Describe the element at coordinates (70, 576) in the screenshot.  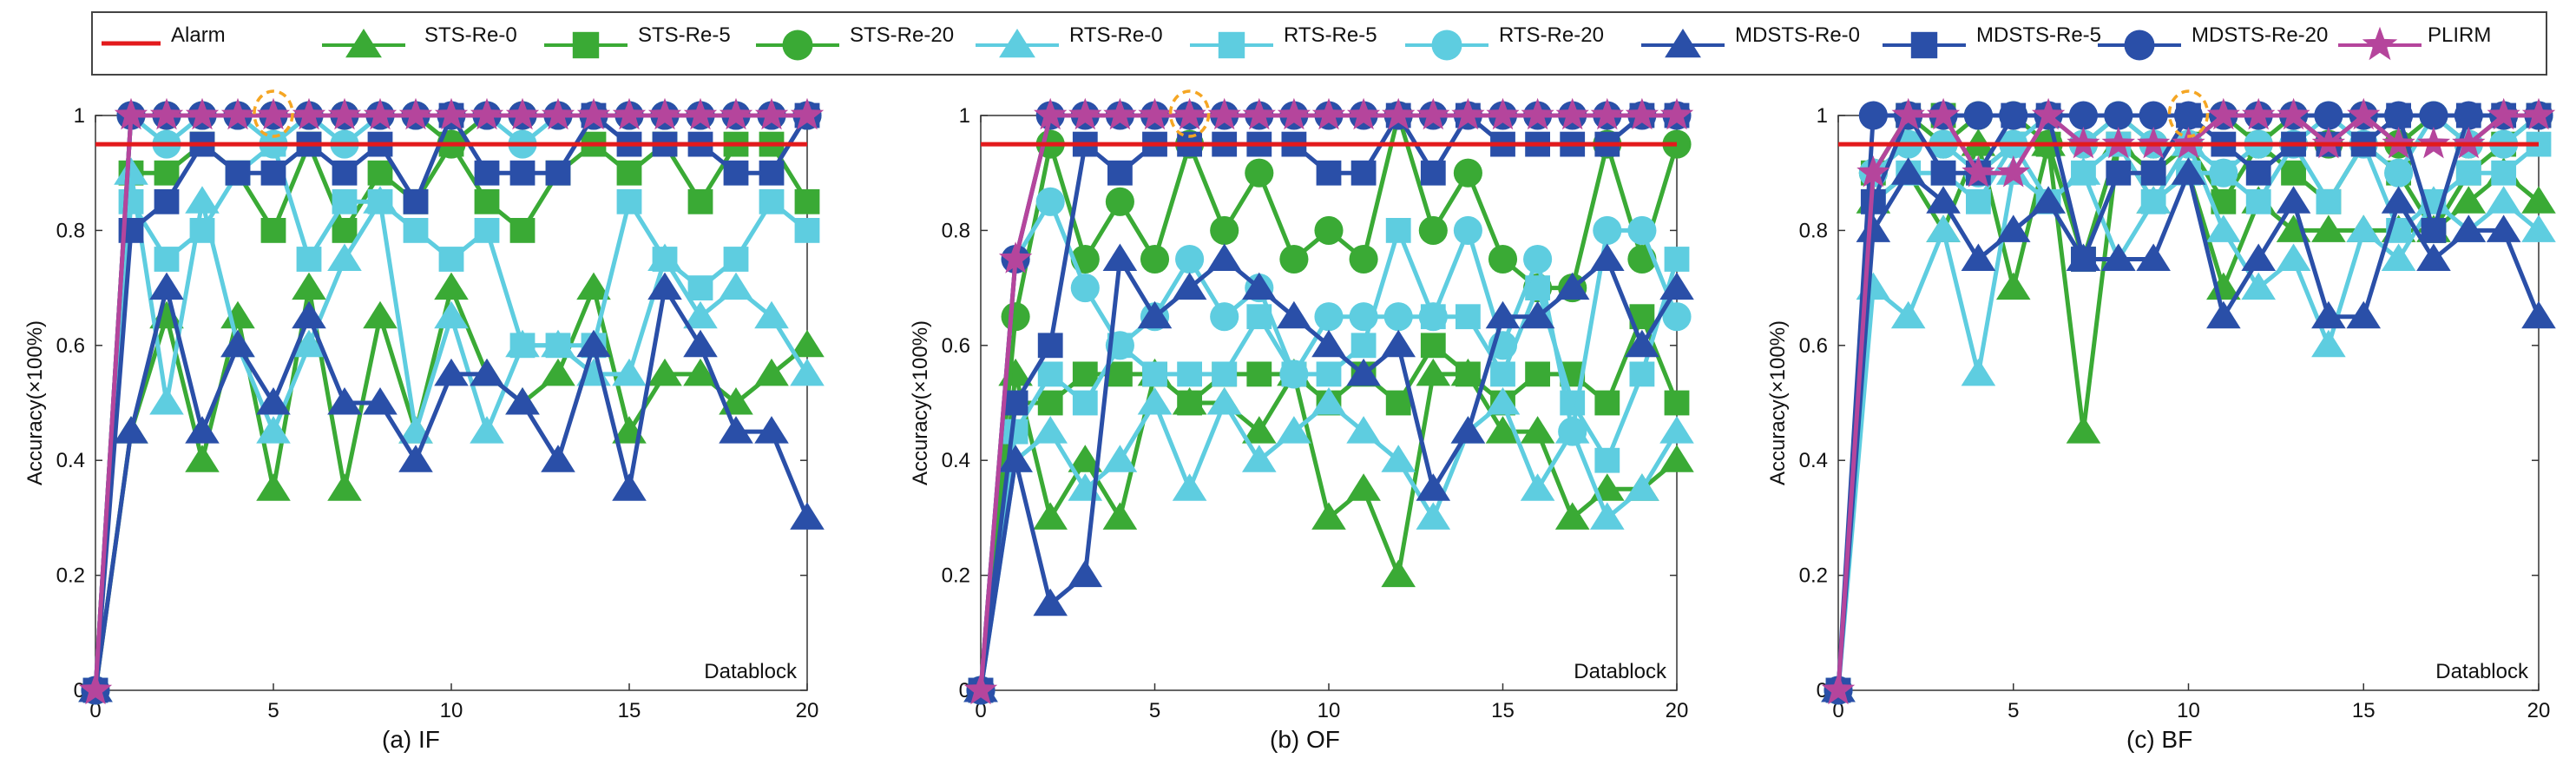
I see `y-tick-label: 0.2` at that location.